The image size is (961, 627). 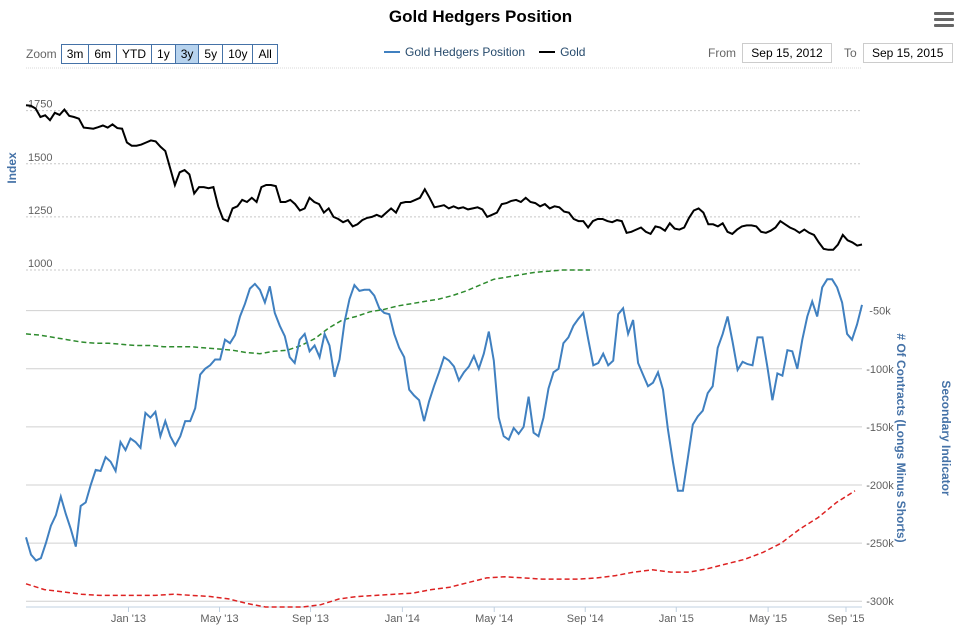 I want to click on zoom-1y-button: 1y, so click(x=164, y=54).